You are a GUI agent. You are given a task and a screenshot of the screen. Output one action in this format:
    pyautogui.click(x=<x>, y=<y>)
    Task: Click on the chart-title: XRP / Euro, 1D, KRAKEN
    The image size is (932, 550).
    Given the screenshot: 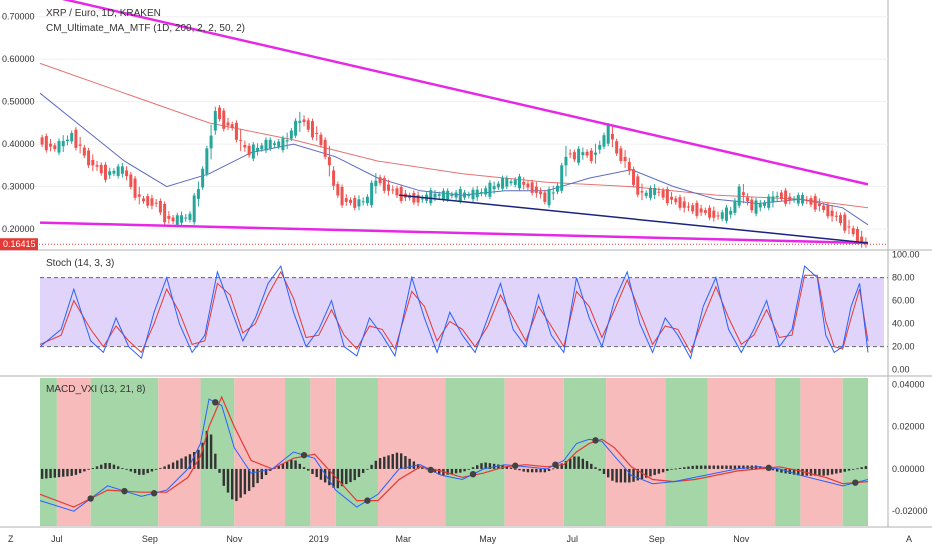 What is the action you would take?
    pyautogui.click(x=103, y=13)
    